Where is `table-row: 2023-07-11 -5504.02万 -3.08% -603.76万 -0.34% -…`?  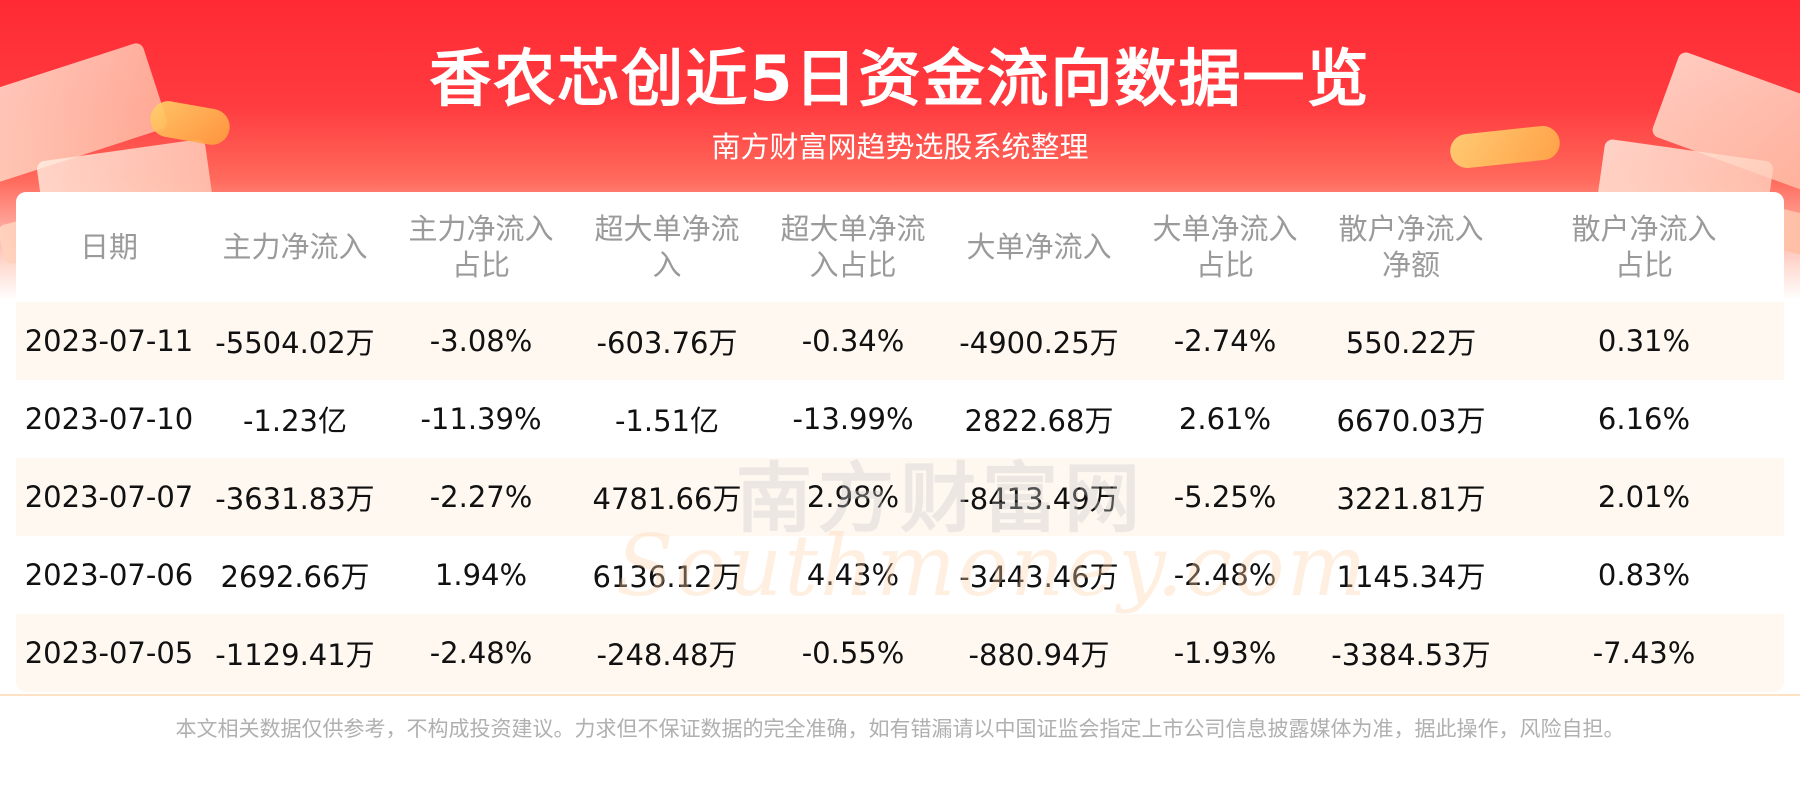 table-row: 2023-07-11 -5504.02万 -3.08% -603.76万 -0.34% -… is located at coordinates (900, 341).